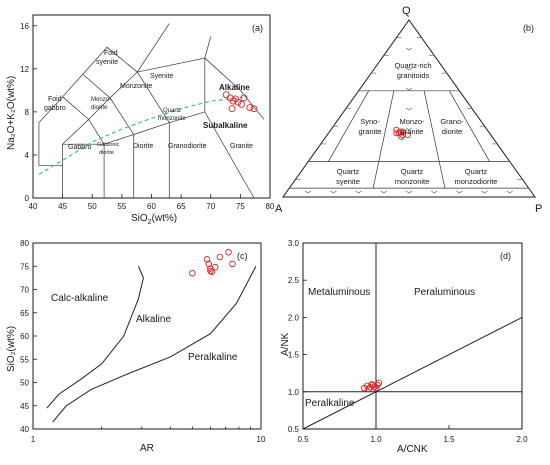 This screenshot has height=465, width=550. Describe the element at coordinates (452, 121) in the screenshot. I see `field-grano-diorite-1: Grano-` at that location.